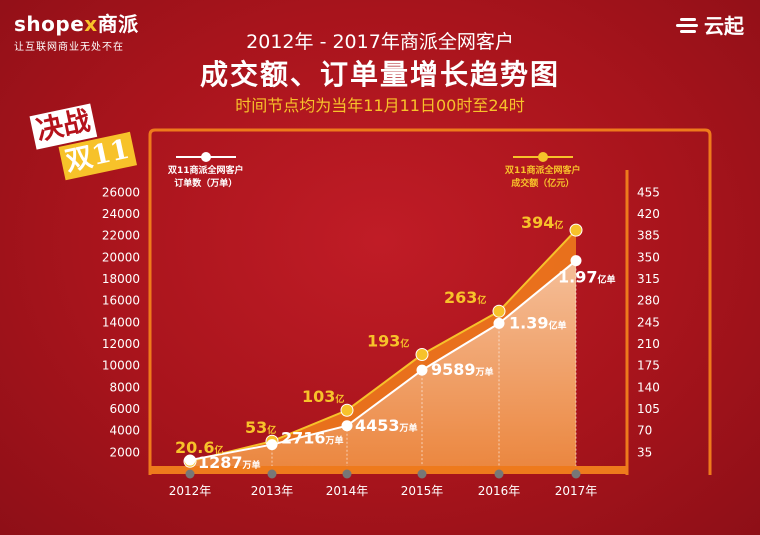 The image size is (760, 535). What do you see at coordinates (121, 301) in the screenshot?
I see `y-left-tick-label: 16000` at bounding box center [121, 301].